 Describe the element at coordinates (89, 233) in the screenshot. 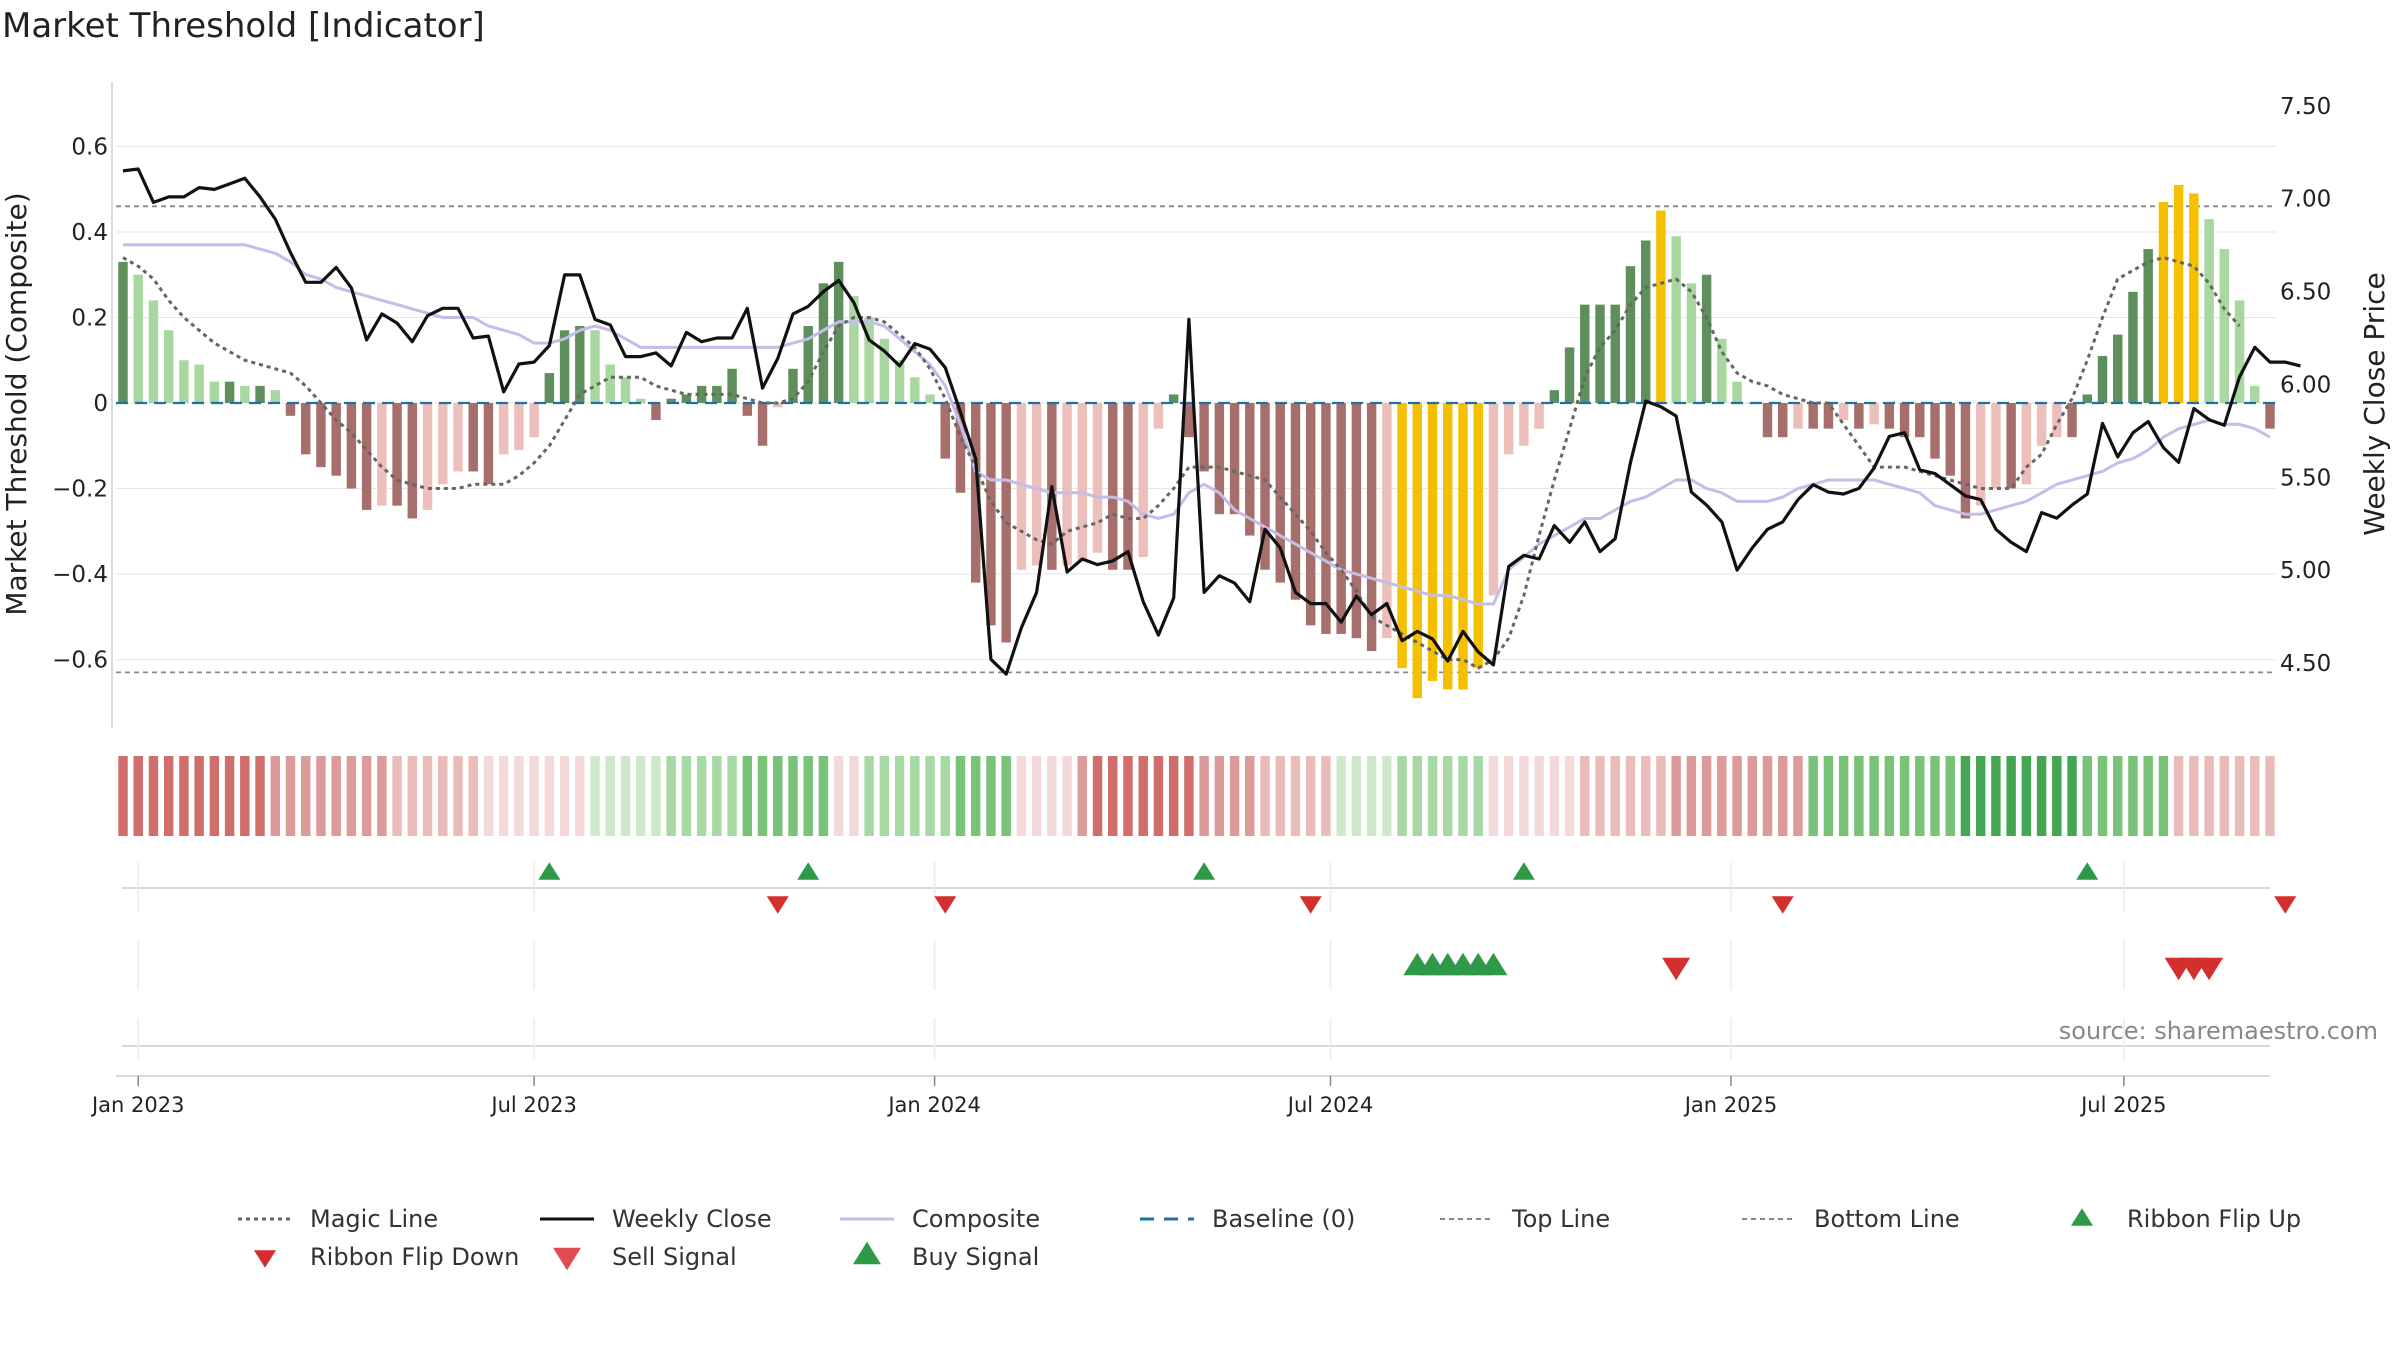

I see `left-tick-label: 0.4` at that location.